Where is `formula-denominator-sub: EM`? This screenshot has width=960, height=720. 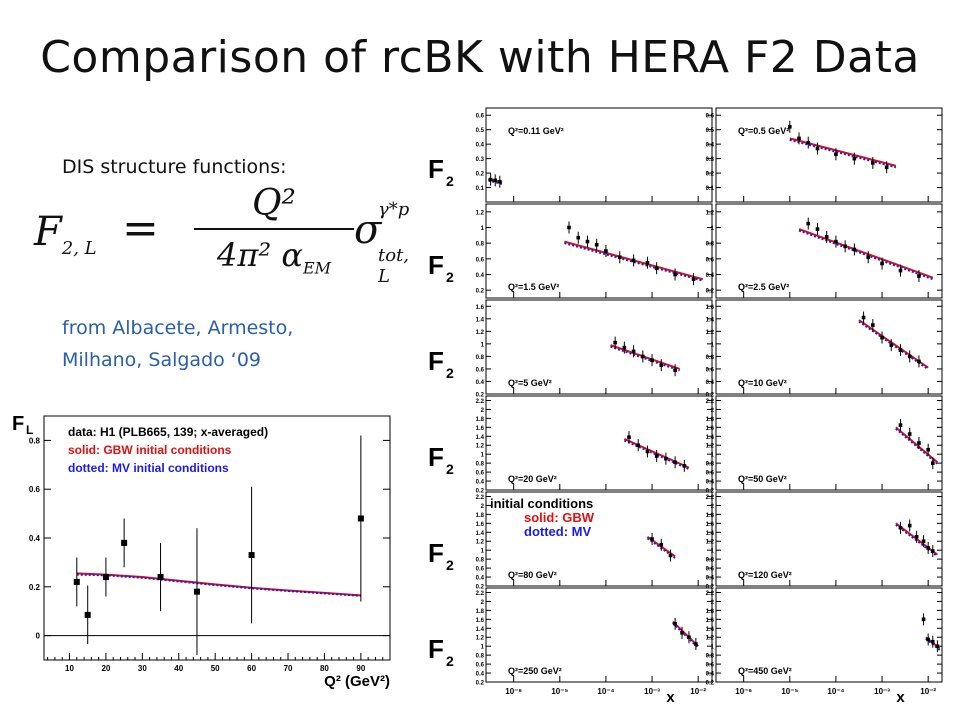 formula-denominator-sub: EM is located at coordinates (317, 268).